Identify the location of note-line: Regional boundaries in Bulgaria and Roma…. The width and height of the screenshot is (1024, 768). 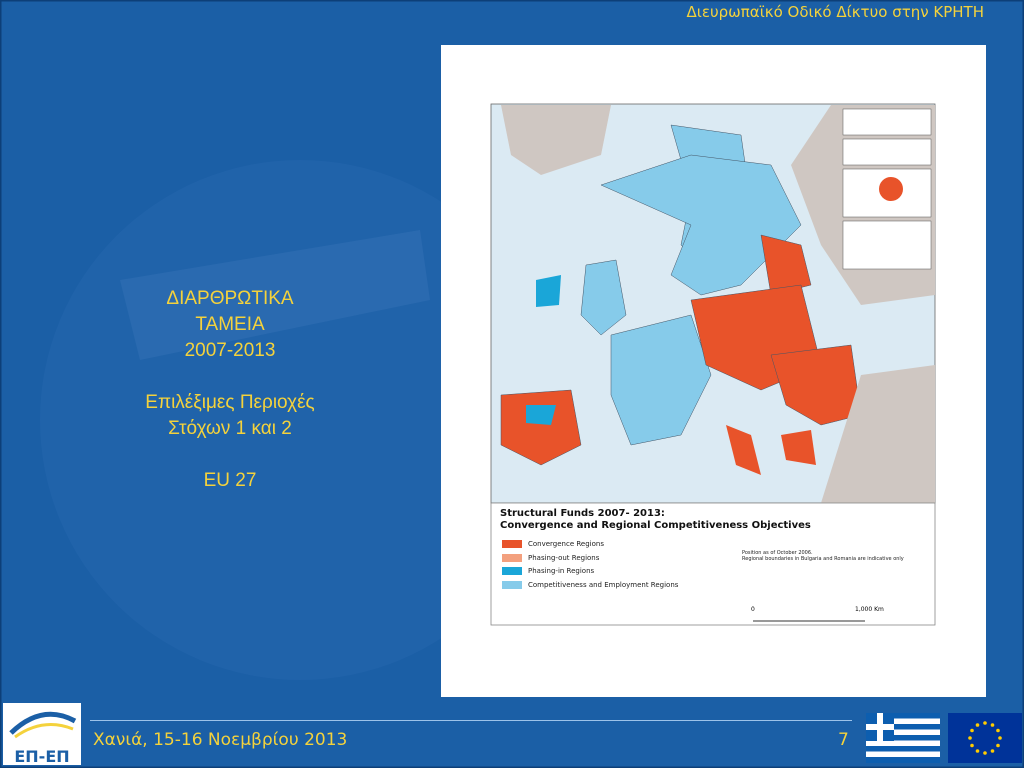
(823, 559).